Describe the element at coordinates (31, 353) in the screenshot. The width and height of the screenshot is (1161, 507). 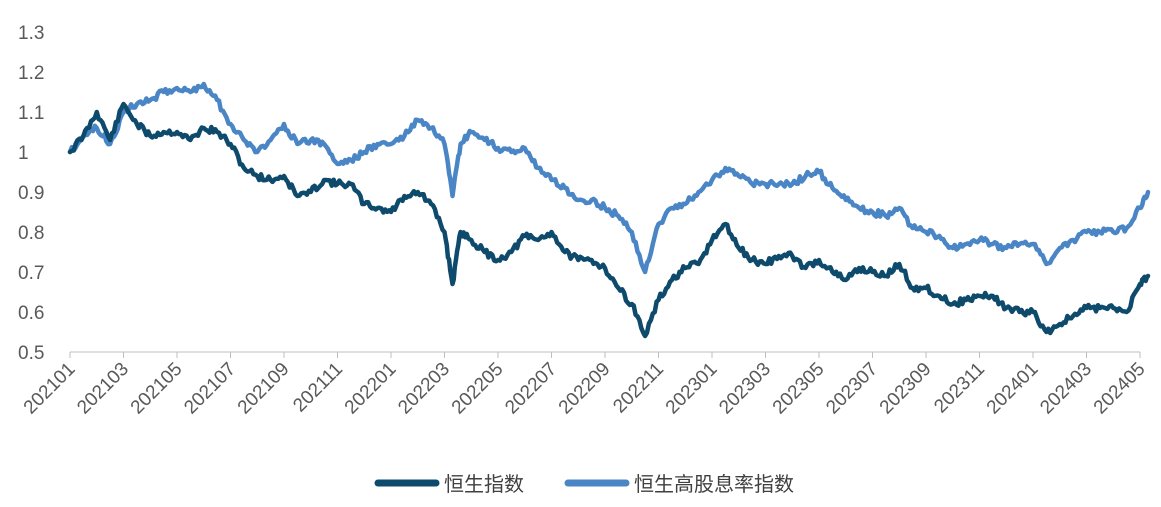
I see `y-tick-label: 0.5` at that location.